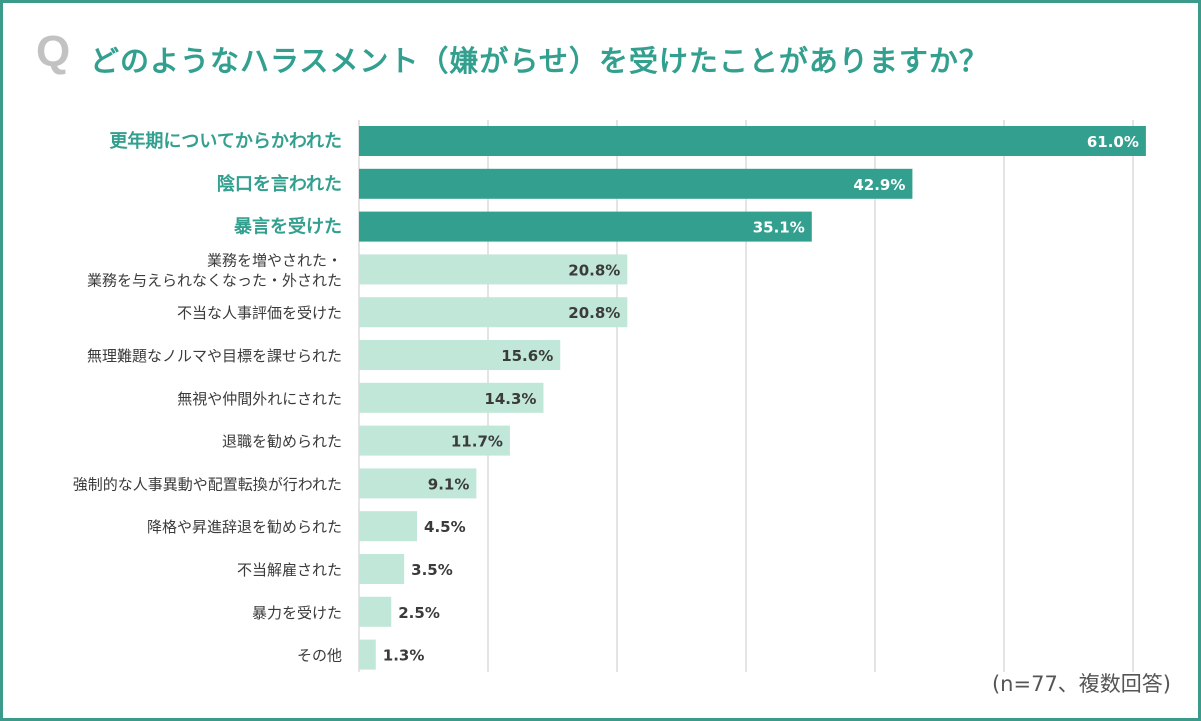 Image resolution: width=1201 pixels, height=721 pixels. I want to click on category-label: 更年期についてからかわれた, so click(225, 141).